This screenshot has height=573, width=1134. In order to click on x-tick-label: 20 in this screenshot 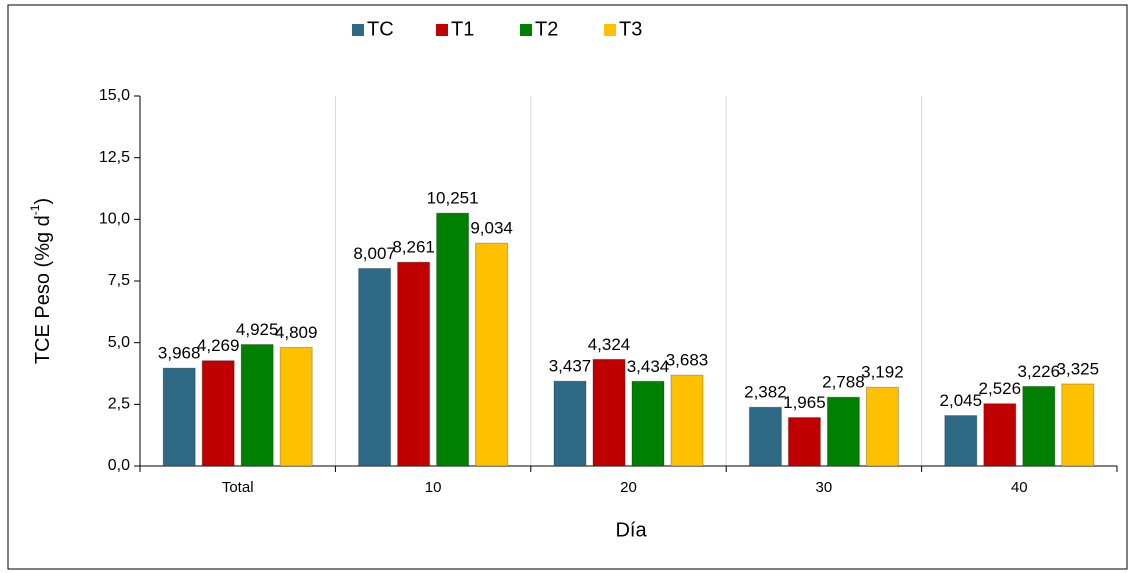, I will do `click(628, 487)`.